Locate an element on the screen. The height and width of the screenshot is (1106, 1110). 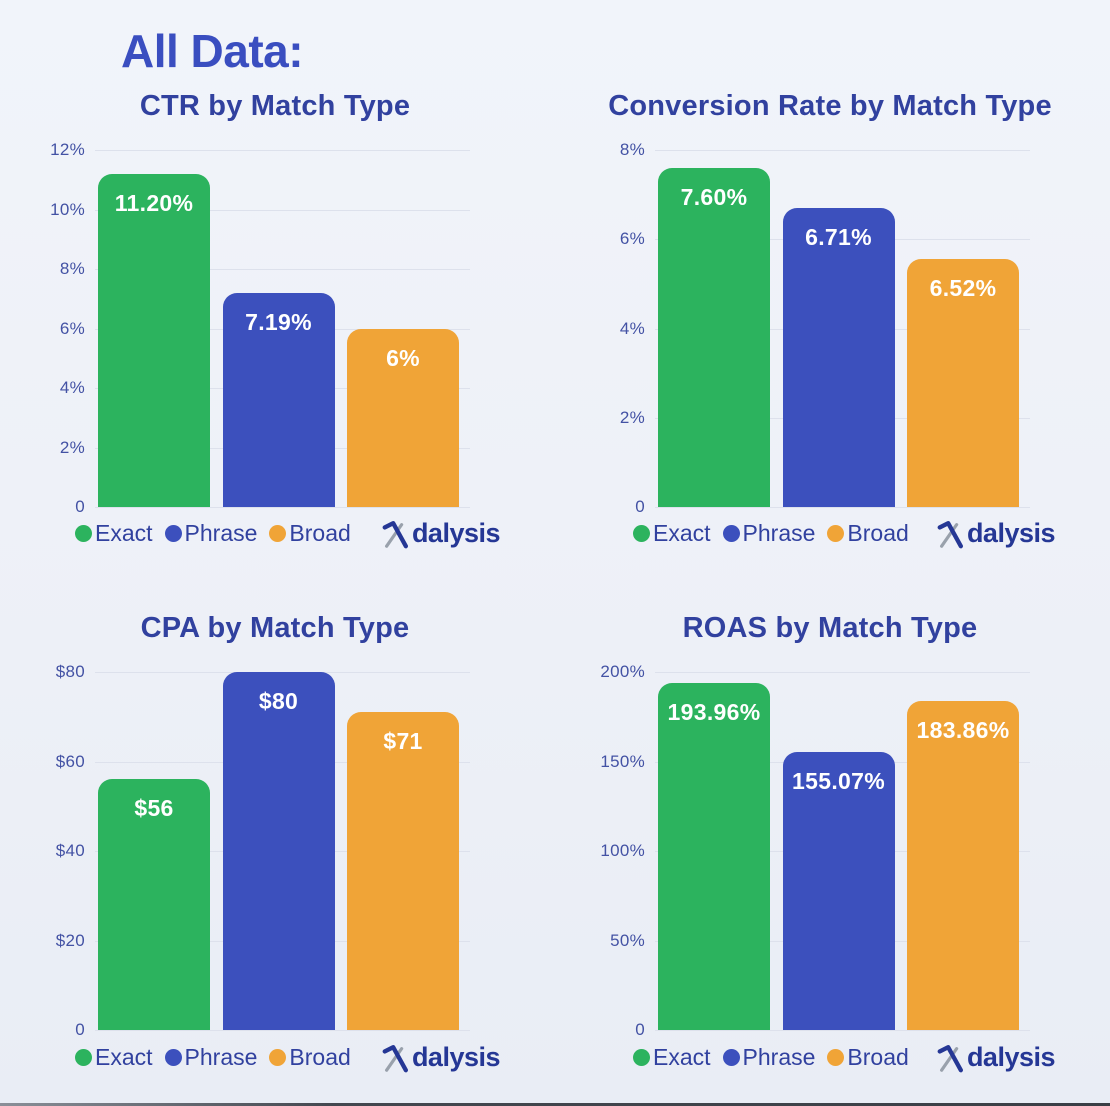
bar-value-label: 6% is located at coordinates (403, 357).